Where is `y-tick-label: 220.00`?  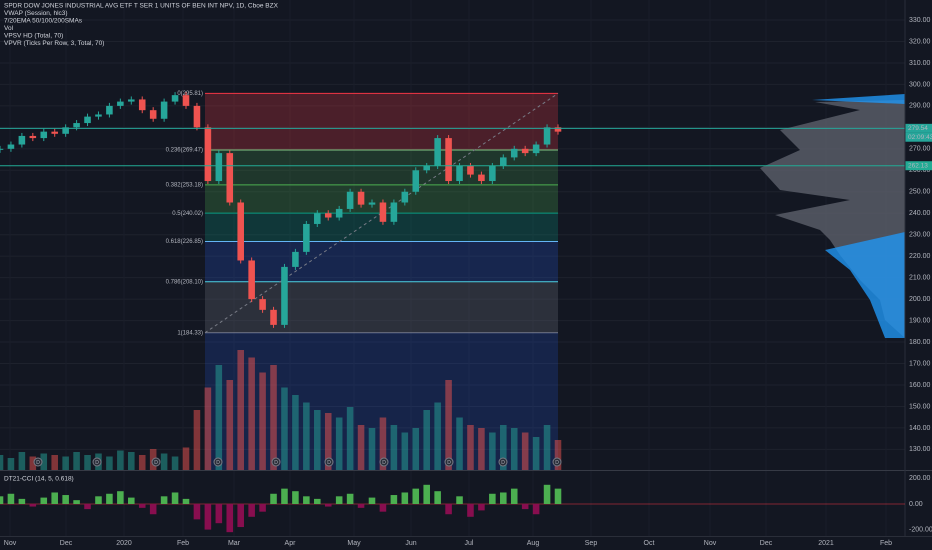
y-tick-label: 220.00 is located at coordinates (920, 256).